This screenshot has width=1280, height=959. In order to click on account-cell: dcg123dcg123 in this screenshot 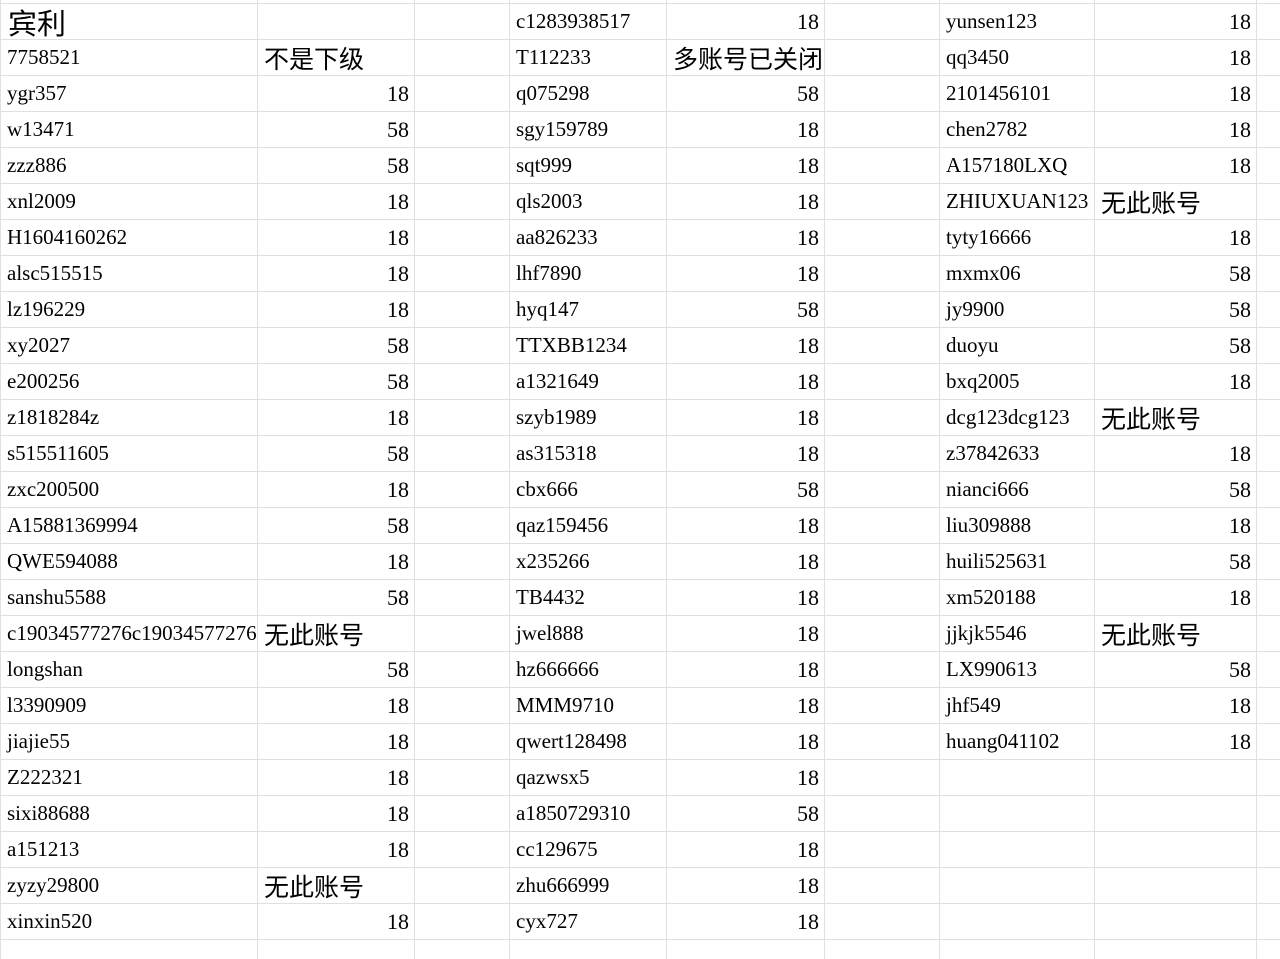, I will do `click(1017, 418)`.